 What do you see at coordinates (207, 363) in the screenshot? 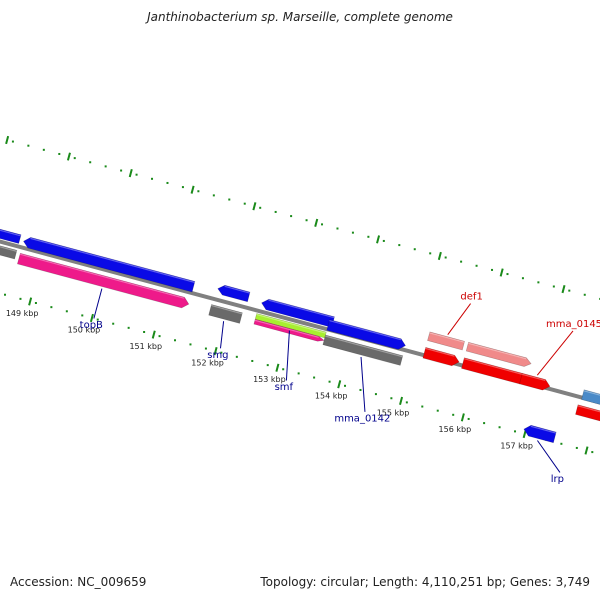
I see `tick-label: 152 kbp` at bounding box center [207, 363].